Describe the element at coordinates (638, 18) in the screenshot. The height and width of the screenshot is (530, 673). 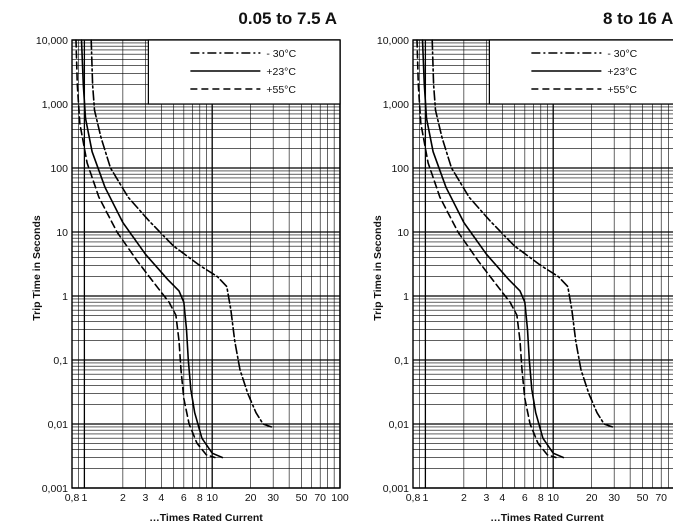
I see `chart-title: 8 to 16 A` at that location.